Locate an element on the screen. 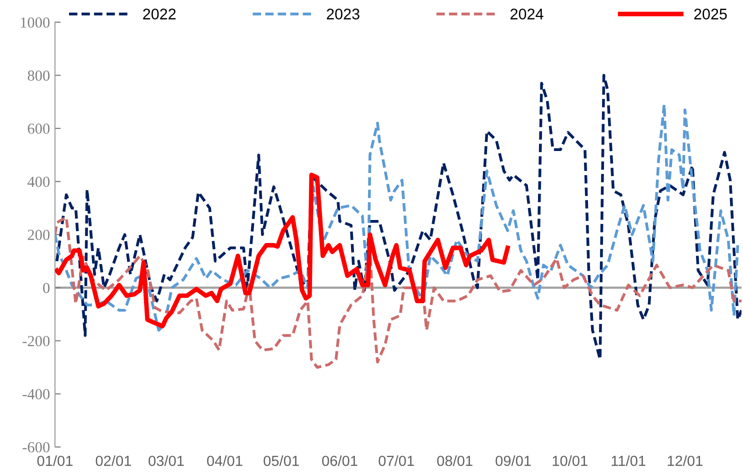 Image resolution: width=743 pixels, height=473 pixels. x-tick-label: 09/01 is located at coordinates (513, 460).